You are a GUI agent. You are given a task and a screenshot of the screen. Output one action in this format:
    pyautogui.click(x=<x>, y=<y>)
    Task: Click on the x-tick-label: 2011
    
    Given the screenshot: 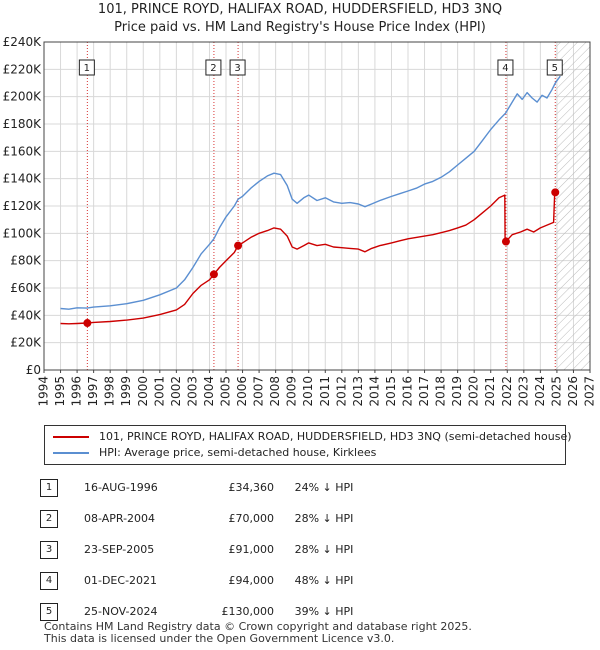 What is the action you would take?
    pyautogui.click(x=325, y=391)
    